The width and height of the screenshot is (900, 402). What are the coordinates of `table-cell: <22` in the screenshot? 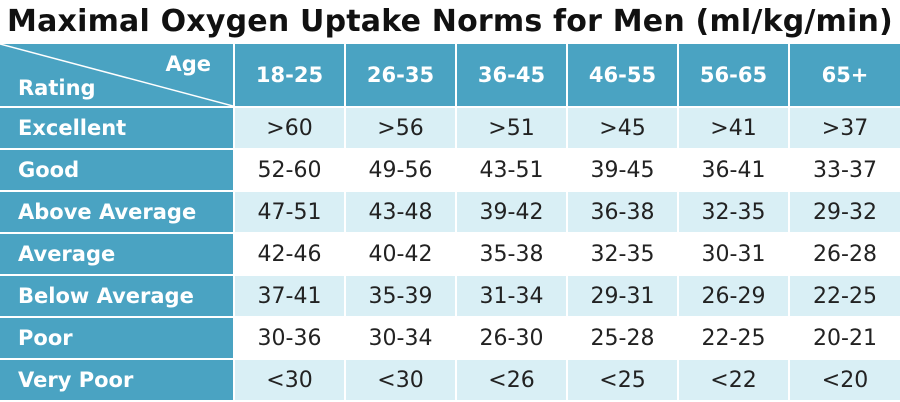 It's located at (734, 380).